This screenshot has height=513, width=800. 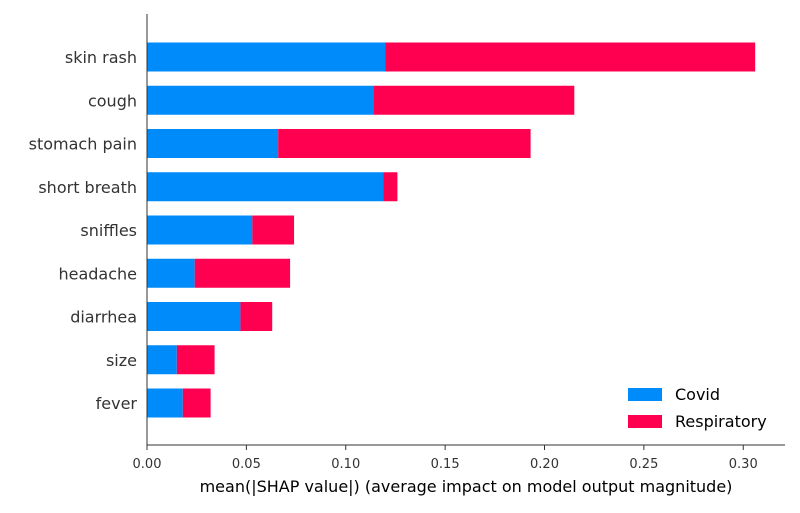 What do you see at coordinates (544, 464) in the screenshot?
I see `x-tick-label: 0.20` at bounding box center [544, 464].